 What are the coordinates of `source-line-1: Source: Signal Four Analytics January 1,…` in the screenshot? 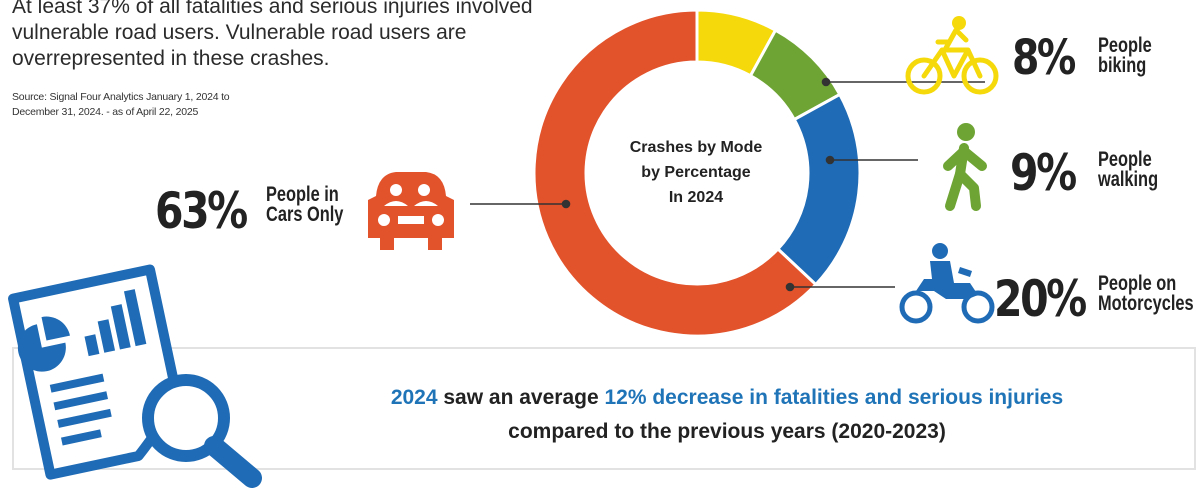 It's located at (121, 97).